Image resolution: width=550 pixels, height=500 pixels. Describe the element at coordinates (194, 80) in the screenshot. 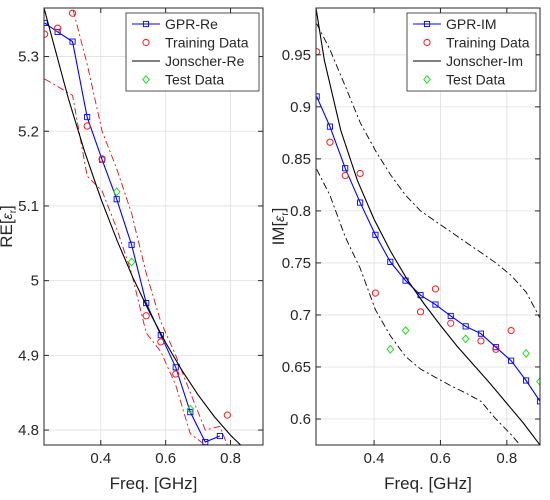

I see `legend-label: Test Data` at that location.